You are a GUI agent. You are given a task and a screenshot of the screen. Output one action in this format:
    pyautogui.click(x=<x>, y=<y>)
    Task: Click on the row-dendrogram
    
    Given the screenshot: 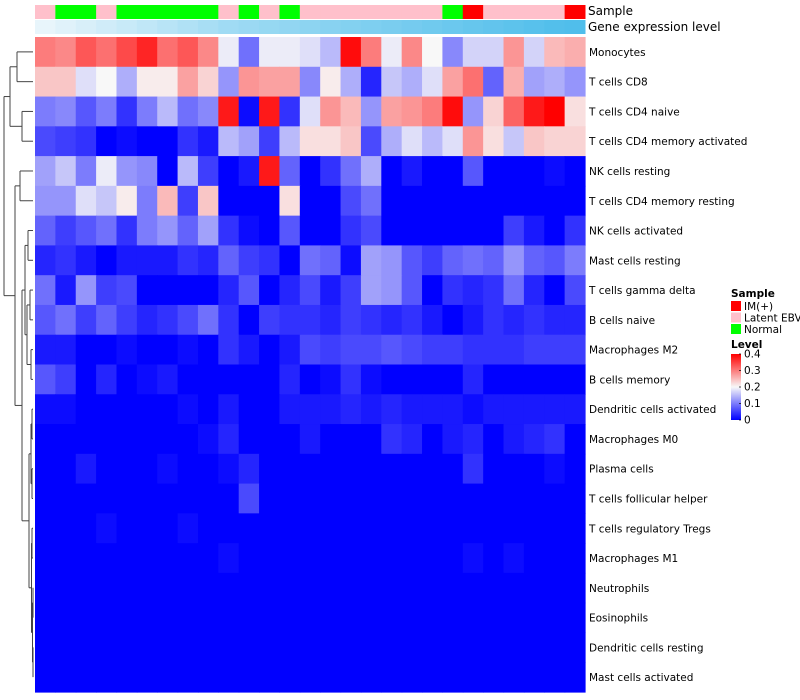 What is the action you would take?
    pyautogui.click(x=18, y=364)
    